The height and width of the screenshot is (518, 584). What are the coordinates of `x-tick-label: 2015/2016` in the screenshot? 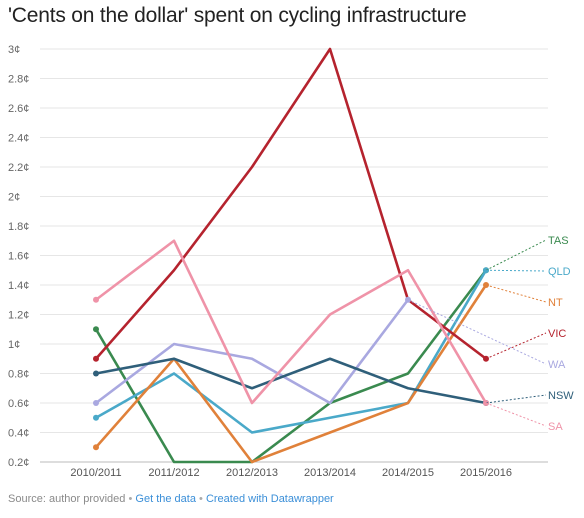 It's located at (486, 473).